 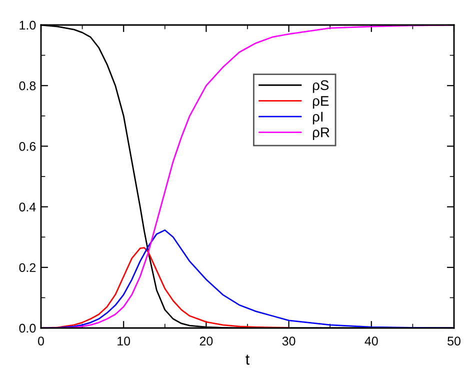 What do you see at coordinates (321, 134) in the screenshot?
I see `legend-label: ρR` at bounding box center [321, 134].